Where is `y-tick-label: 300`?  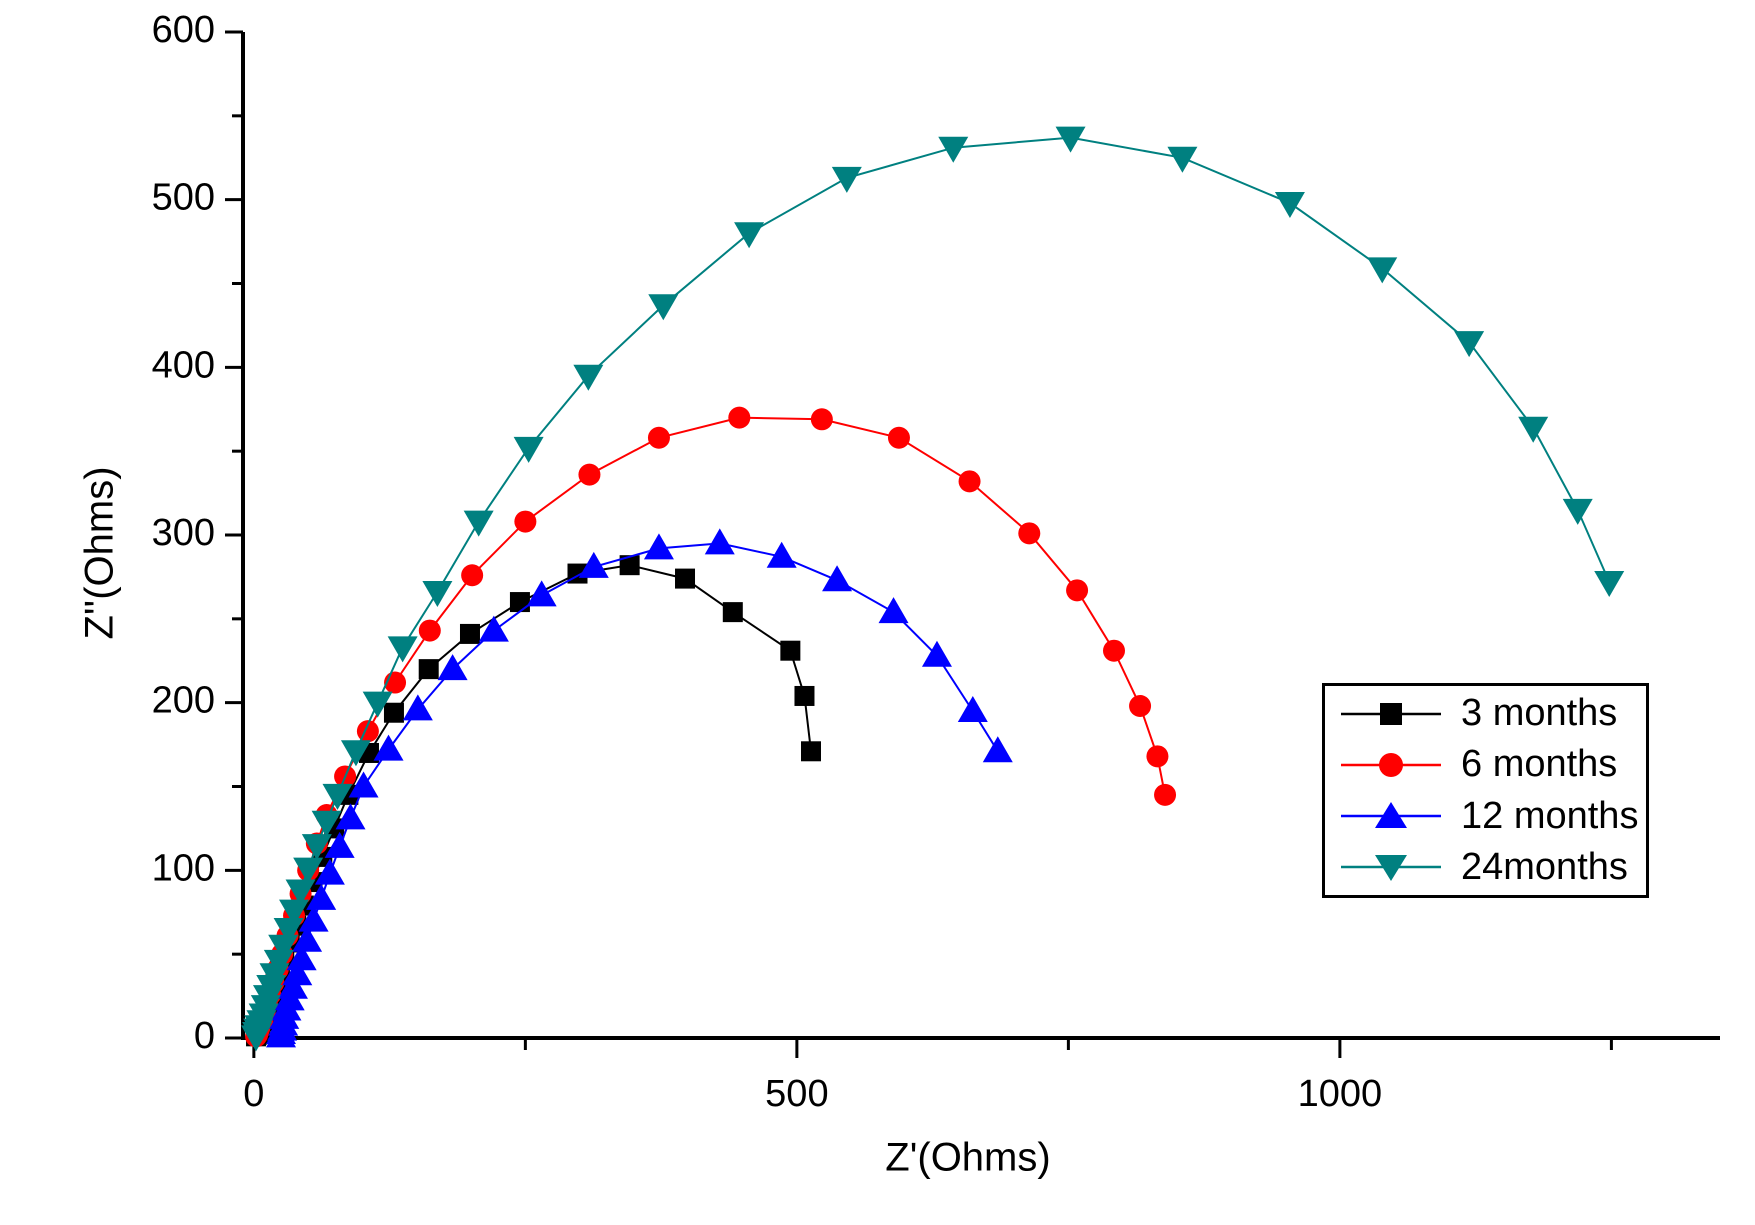 y-tick-label: 300 is located at coordinates (183, 533).